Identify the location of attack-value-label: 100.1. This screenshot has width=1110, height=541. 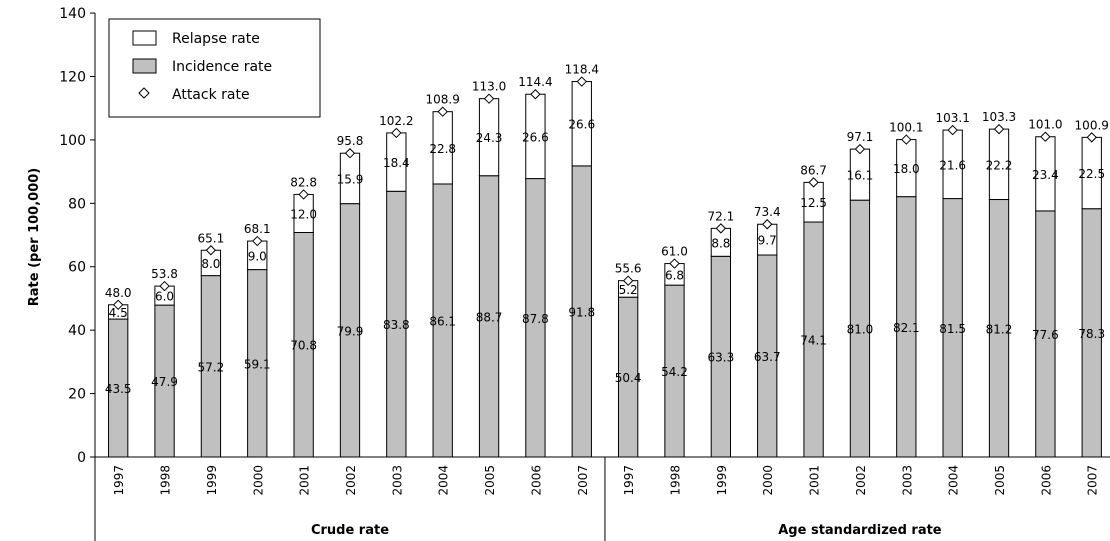
(906, 128).